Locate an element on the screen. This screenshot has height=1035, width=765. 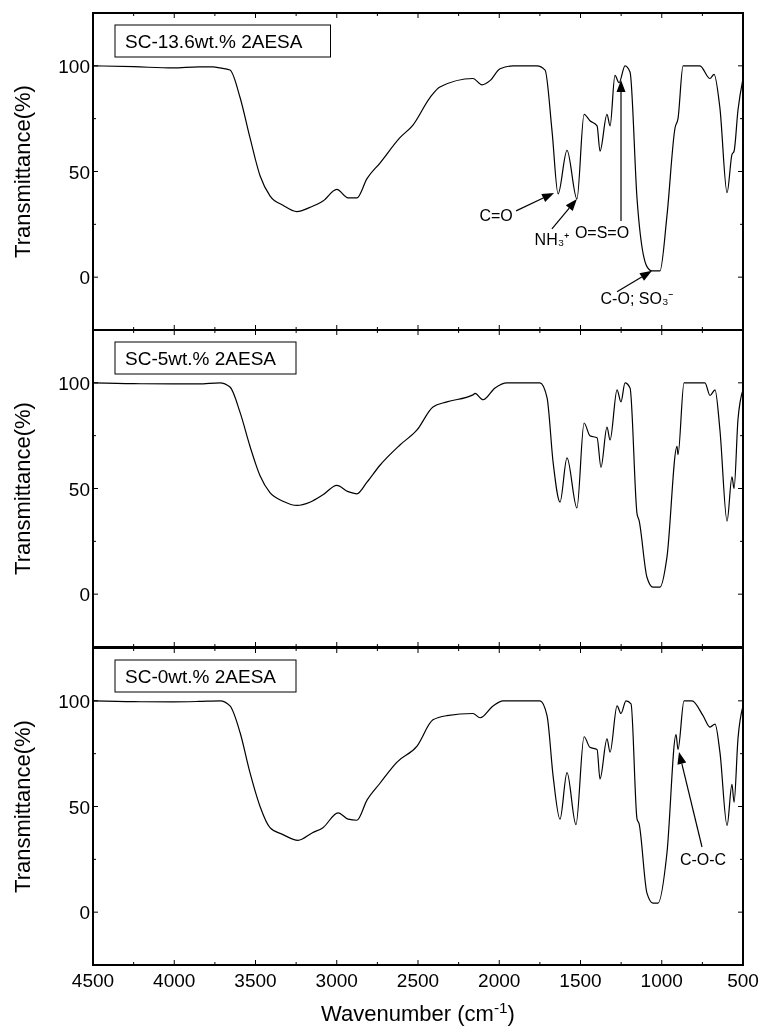
annotation: C=O is located at coordinates (496, 215).